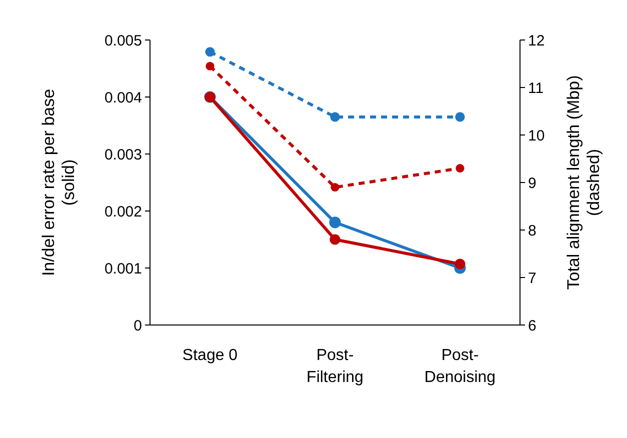  Describe the element at coordinates (536, 41) in the screenshot. I see `y2-tick-label: 12` at that location.